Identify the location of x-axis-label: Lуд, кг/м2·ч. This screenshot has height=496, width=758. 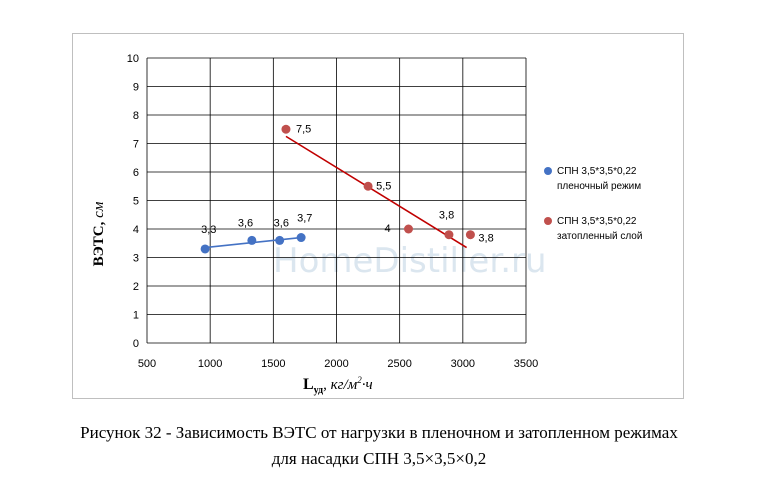
(338, 385).